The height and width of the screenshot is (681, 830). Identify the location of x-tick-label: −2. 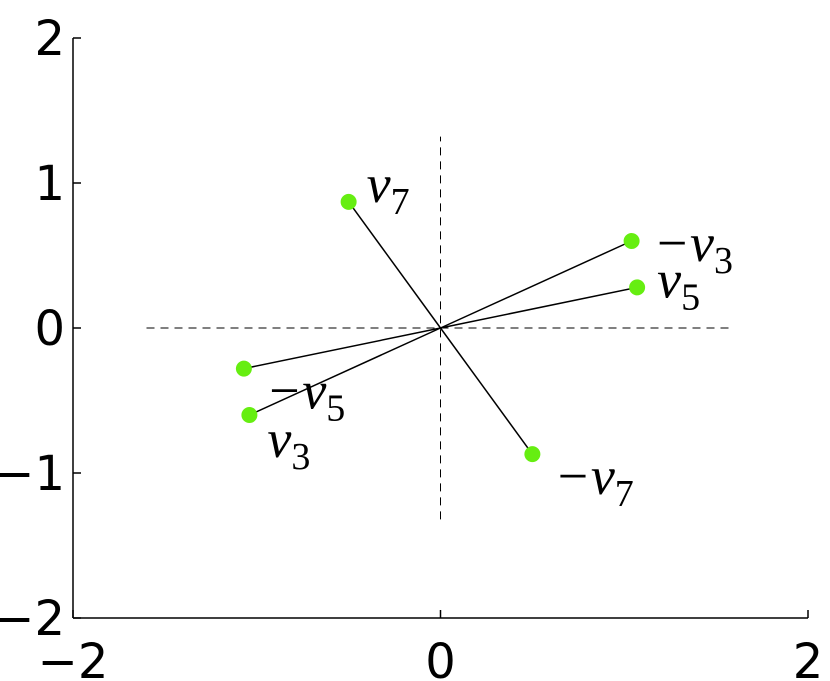
(73, 657).